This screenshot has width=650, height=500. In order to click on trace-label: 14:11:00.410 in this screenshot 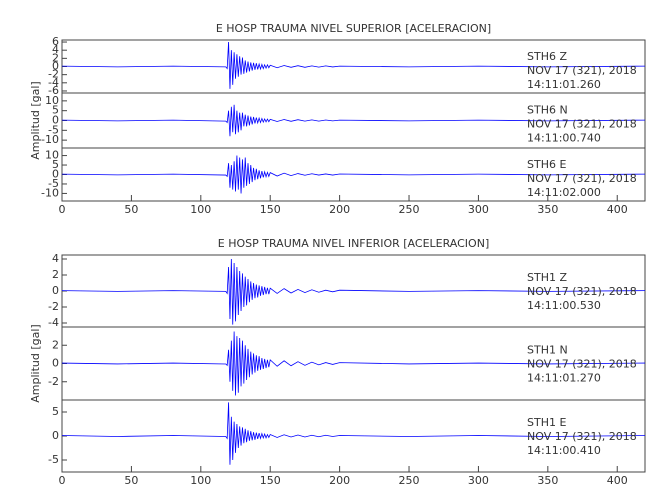, I will do `click(564, 450)`.